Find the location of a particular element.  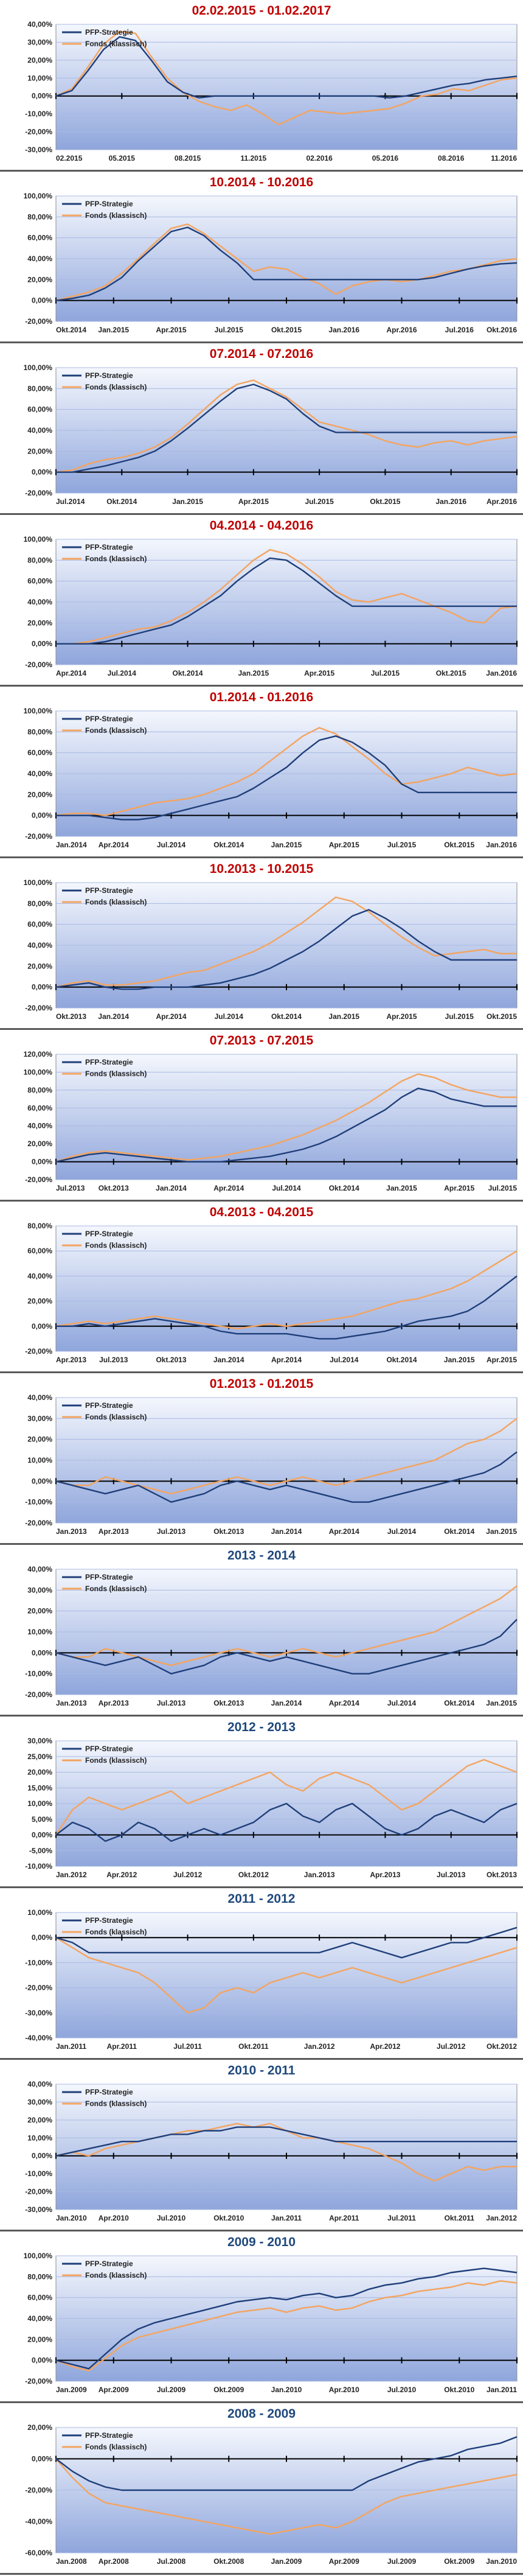

x-tick-label: Jan.2013 is located at coordinates (320, 1875).